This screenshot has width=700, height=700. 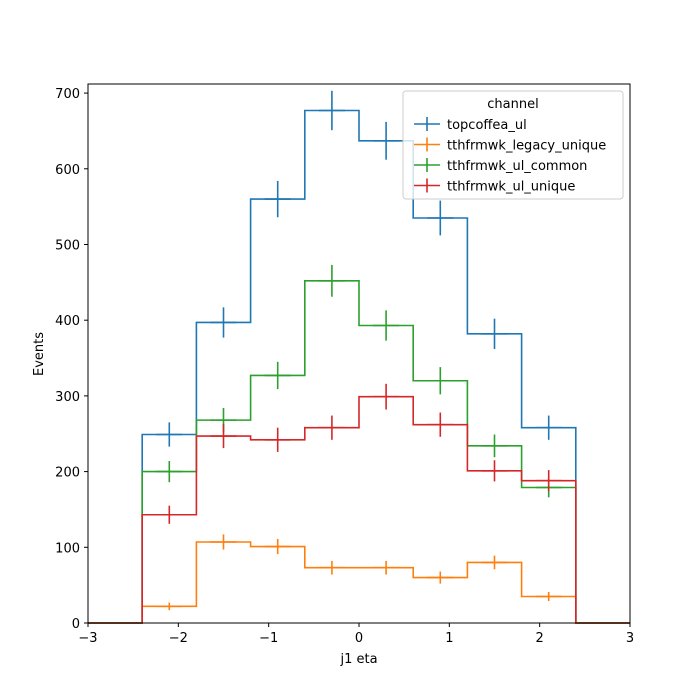 What do you see at coordinates (67, 170) in the screenshot?
I see `y-tick-label: 600` at bounding box center [67, 170].